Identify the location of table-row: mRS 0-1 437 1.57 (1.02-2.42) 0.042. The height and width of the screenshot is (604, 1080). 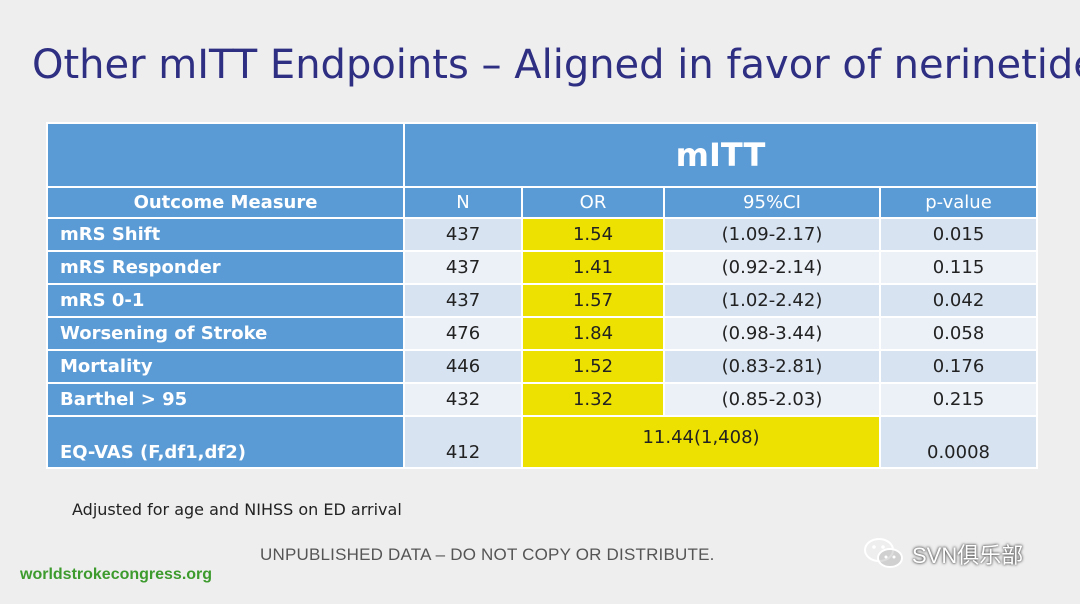
(542, 300).